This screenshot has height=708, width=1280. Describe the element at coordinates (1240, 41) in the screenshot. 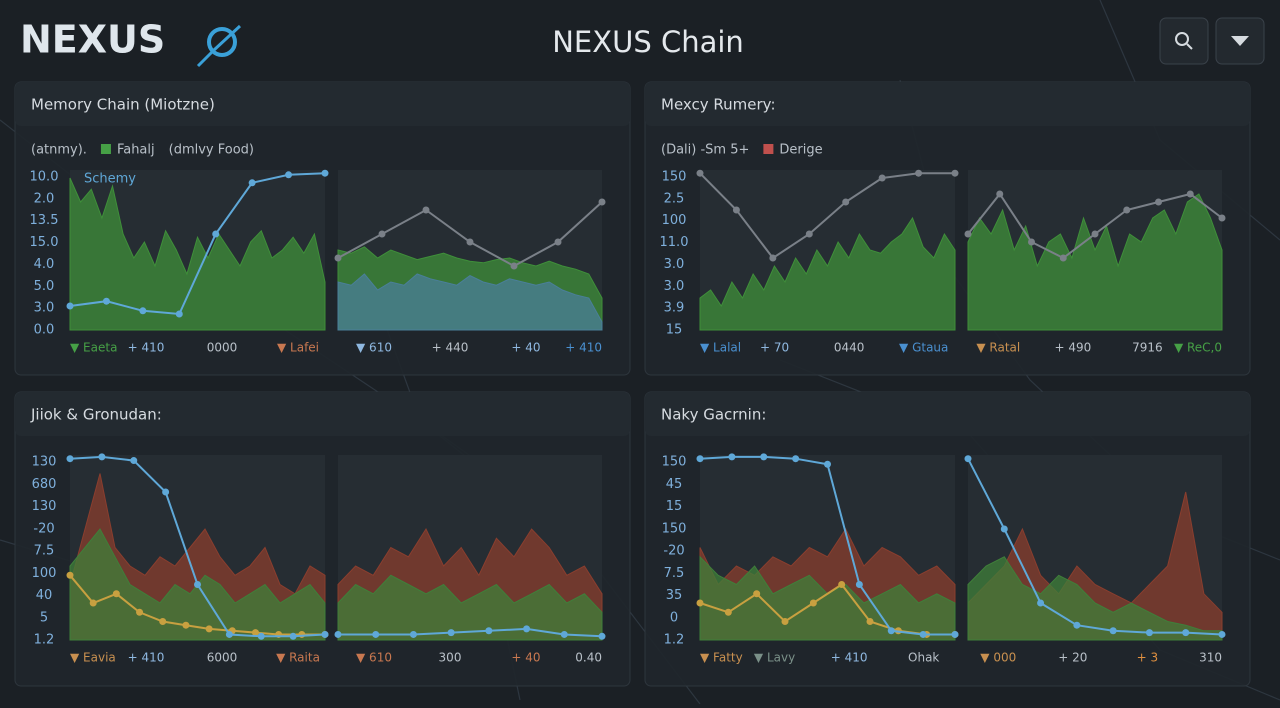

I see `dropdown-button` at that location.